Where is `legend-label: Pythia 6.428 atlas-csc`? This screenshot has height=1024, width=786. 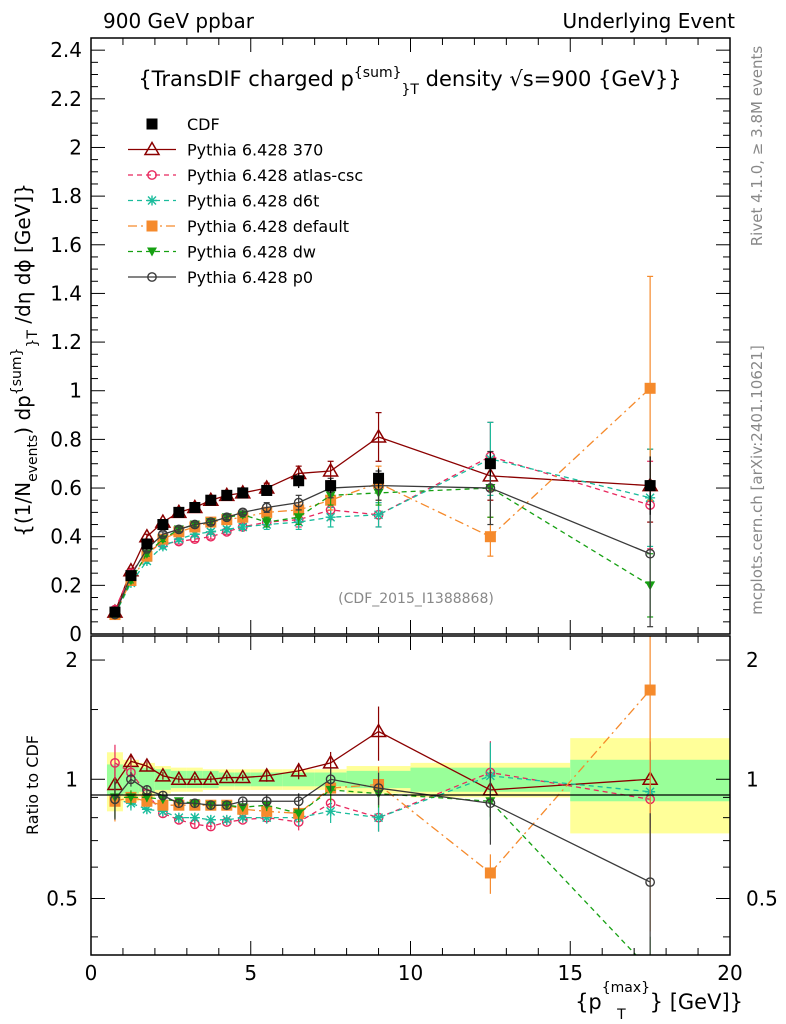
legend-label: Pythia 6.428 atlas-csc is located at coordinates (275, 175).